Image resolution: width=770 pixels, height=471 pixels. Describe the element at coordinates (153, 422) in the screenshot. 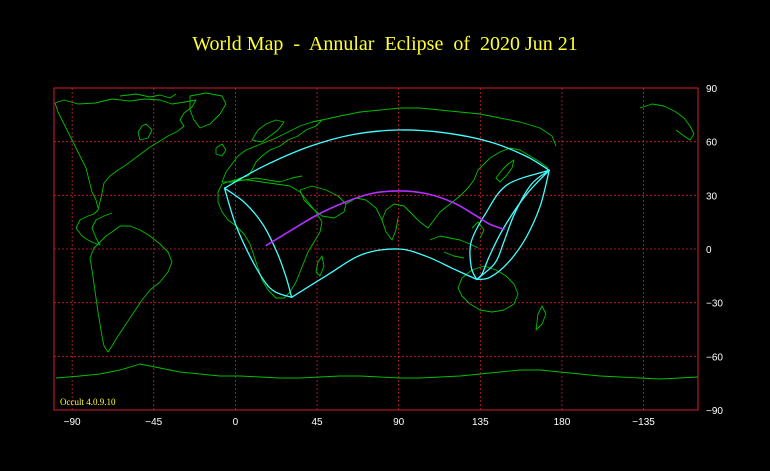

I see `x-tick-label: −45` at that location.